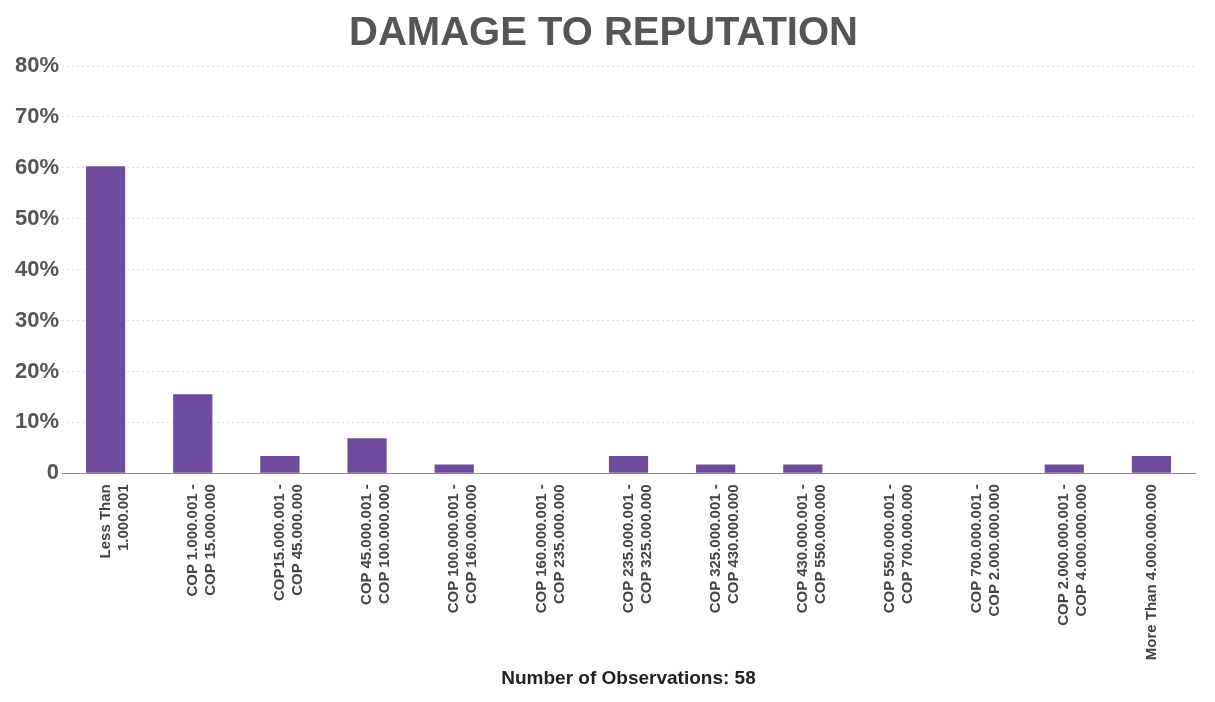 This screenshot has height=702, width=1215. I want to click on y-tick-label: 60%, so click(37, 166).